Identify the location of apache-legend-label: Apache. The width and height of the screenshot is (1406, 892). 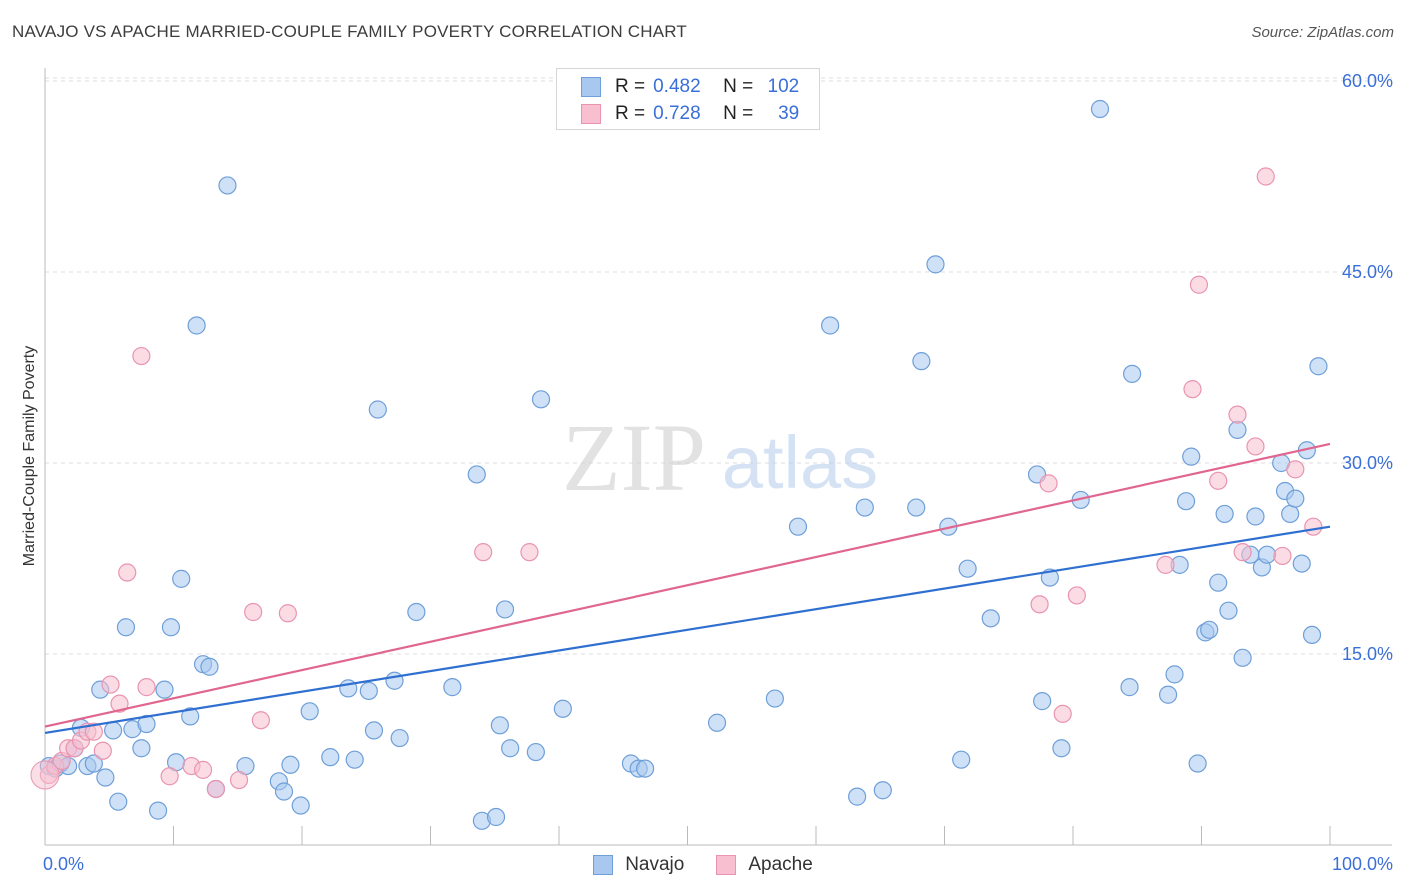
(780, 864).